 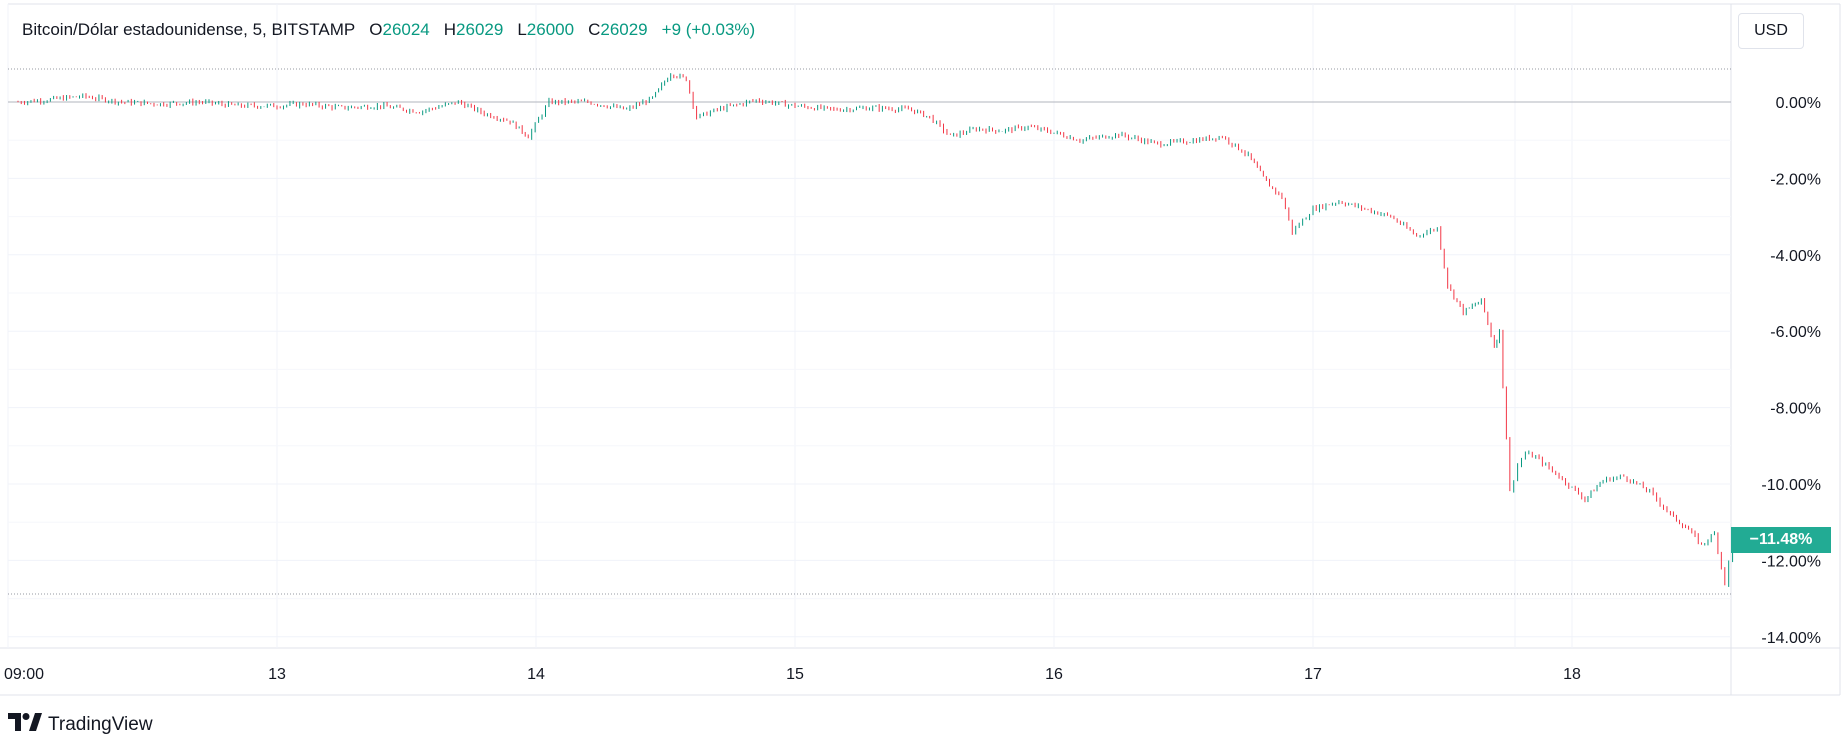 I want to click on currency-button: USD, so click(x=1771, y=31).